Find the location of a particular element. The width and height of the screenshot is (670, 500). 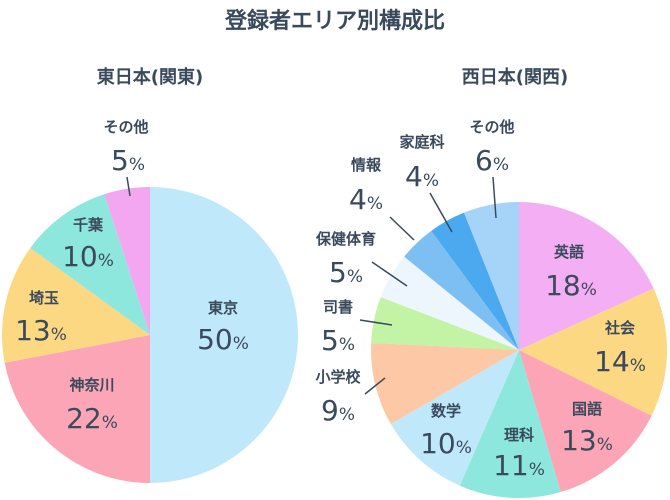

west-slice-label-6: 司書 is located at coordinates (338, 307).